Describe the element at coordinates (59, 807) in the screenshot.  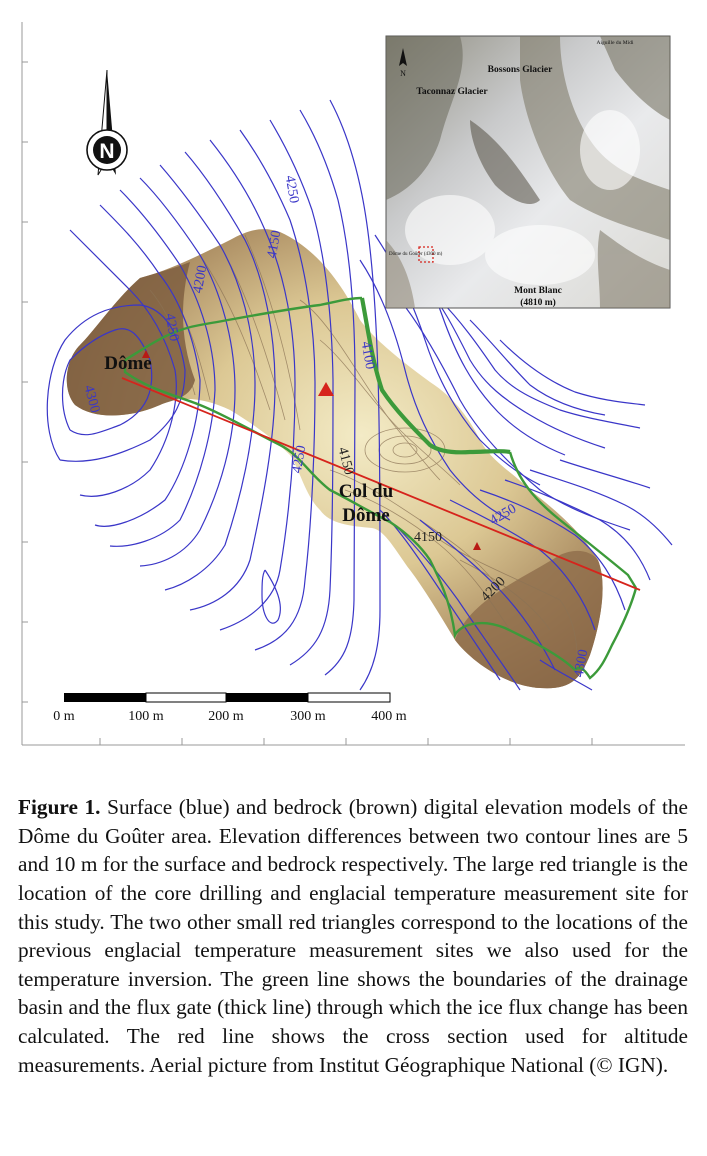
I see `figure-caption-label: Figure 1.` at that location.